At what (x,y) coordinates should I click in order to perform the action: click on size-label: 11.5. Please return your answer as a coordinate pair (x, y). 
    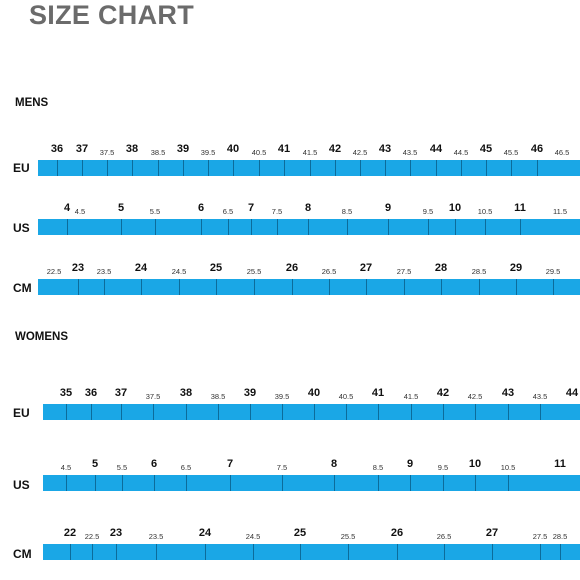
    Looking at the image, I should click on (560, 211).